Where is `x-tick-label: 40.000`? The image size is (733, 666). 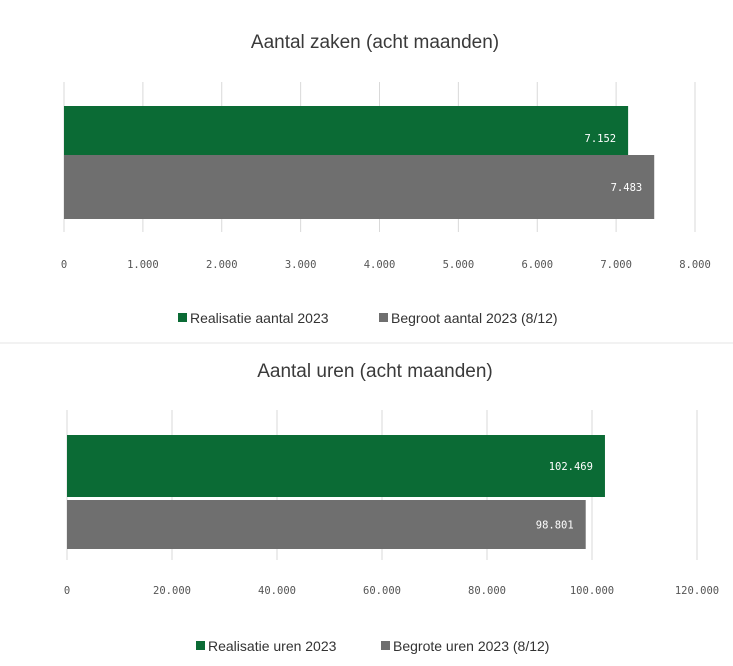
x-tick-label: 40.000 is located at coordinates (277, 591).